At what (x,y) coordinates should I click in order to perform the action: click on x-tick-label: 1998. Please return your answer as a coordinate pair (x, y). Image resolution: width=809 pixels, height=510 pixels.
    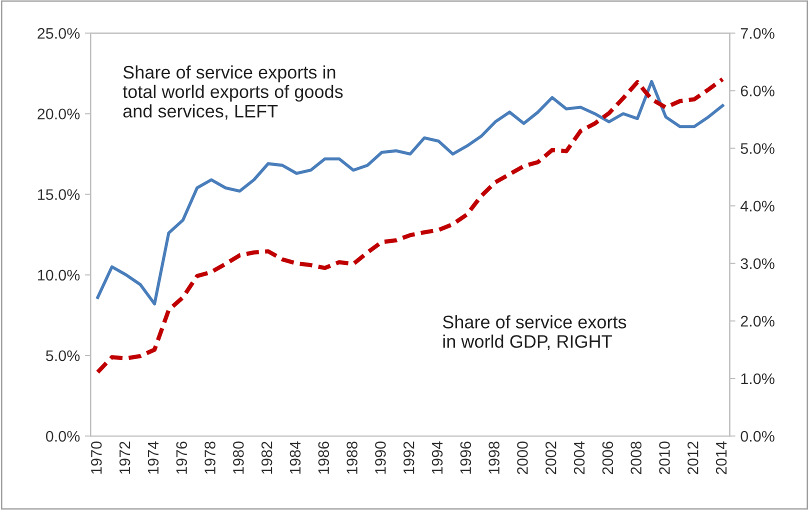
    Looking at the image, I should click on (494, 458).